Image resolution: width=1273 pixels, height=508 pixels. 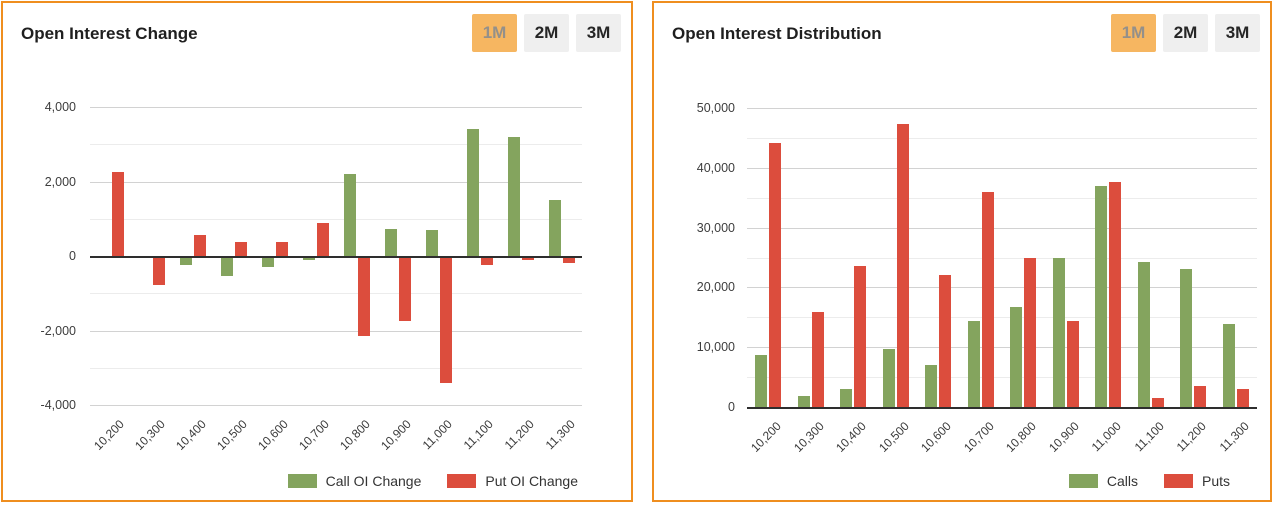 What do you see at coordinates (109, 33) in the screenshot?
I see `panel-title-oi-change: Open Interest Change` at bounding box center [109, 33].